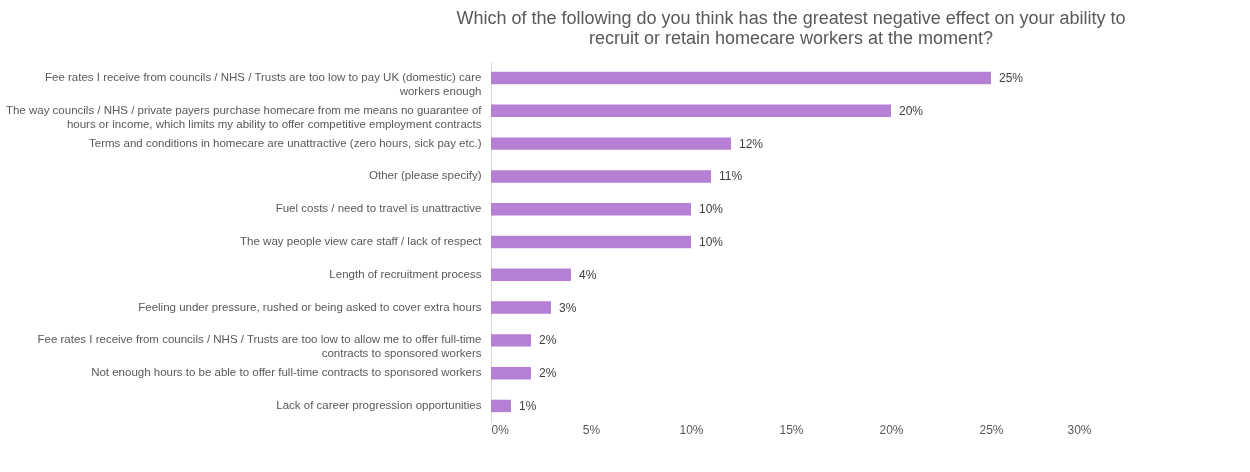 The width and height of the screenshot is (1250, 472). I want to click on y-tick-label: Fuel costs / need to travel is unattractive, so click(378, 208).